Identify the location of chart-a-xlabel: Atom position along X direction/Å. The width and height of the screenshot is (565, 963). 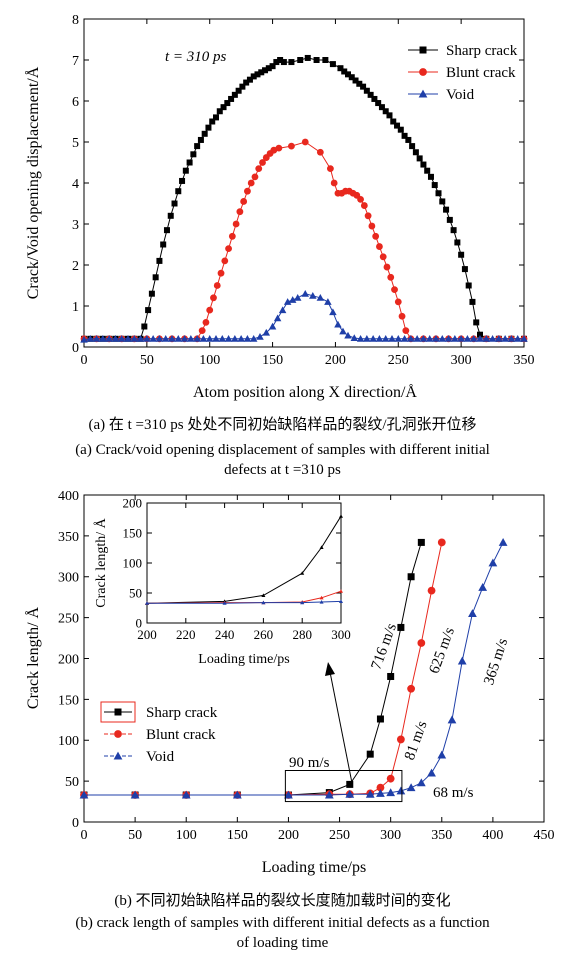
(305, 392).